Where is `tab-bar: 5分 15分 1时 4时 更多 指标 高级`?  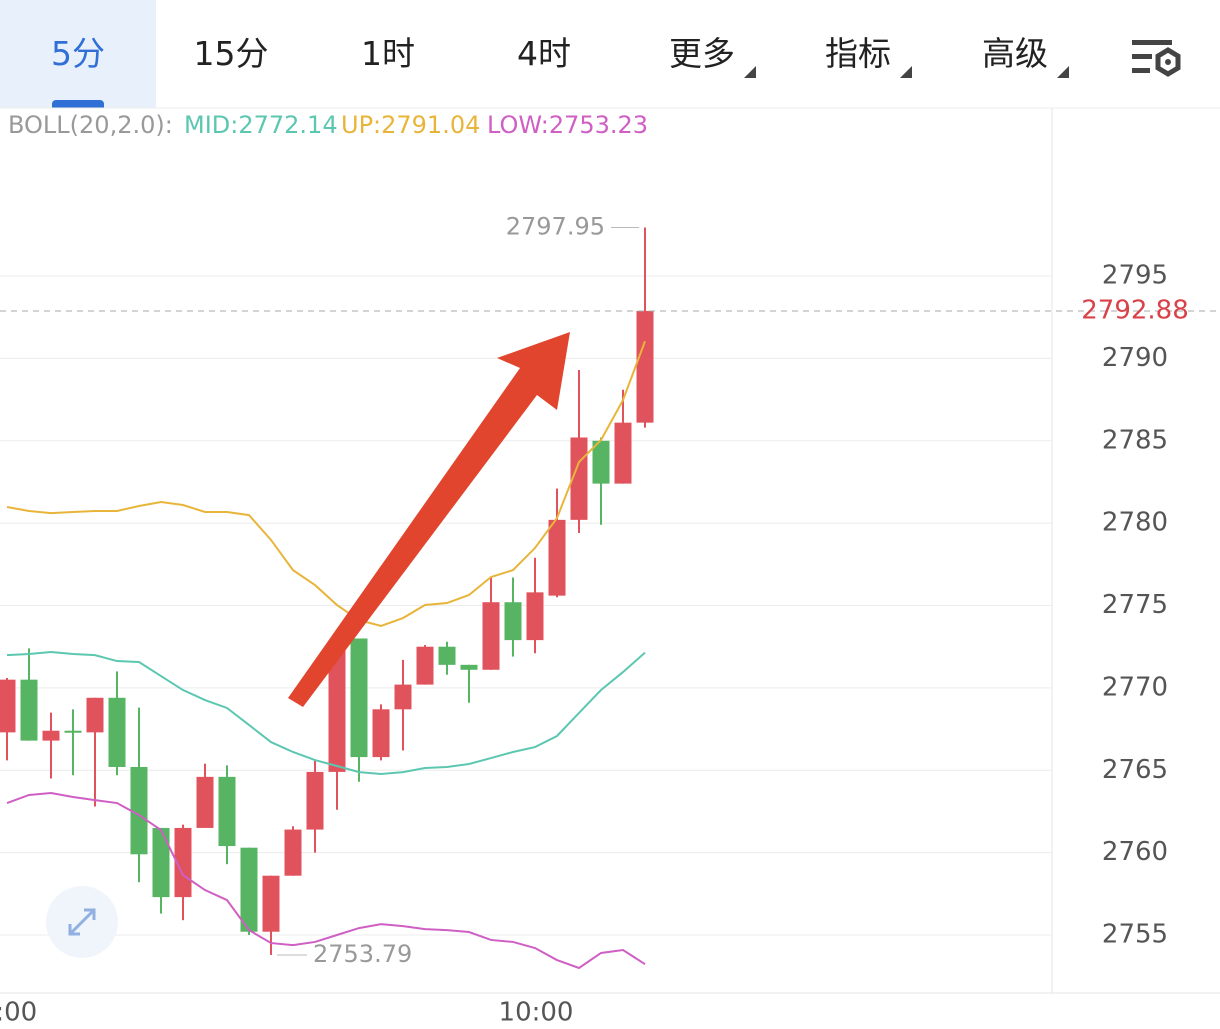 tab-bar: 5分 15分 1时 4时 更多 指标 高级 is located at coordinates (610, 54).